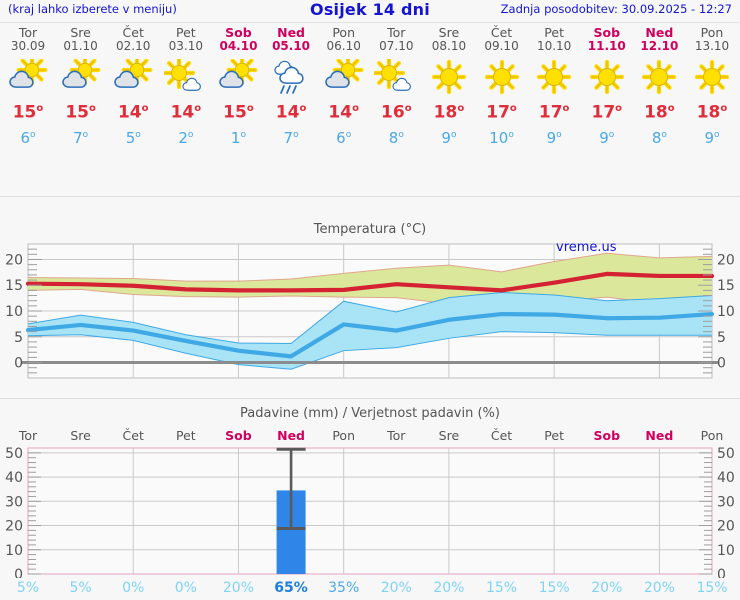 The width and height of the screenshot is (740, 600). I want to click on day-column: Pon 13.10 18o 9o, so click(712, 87).